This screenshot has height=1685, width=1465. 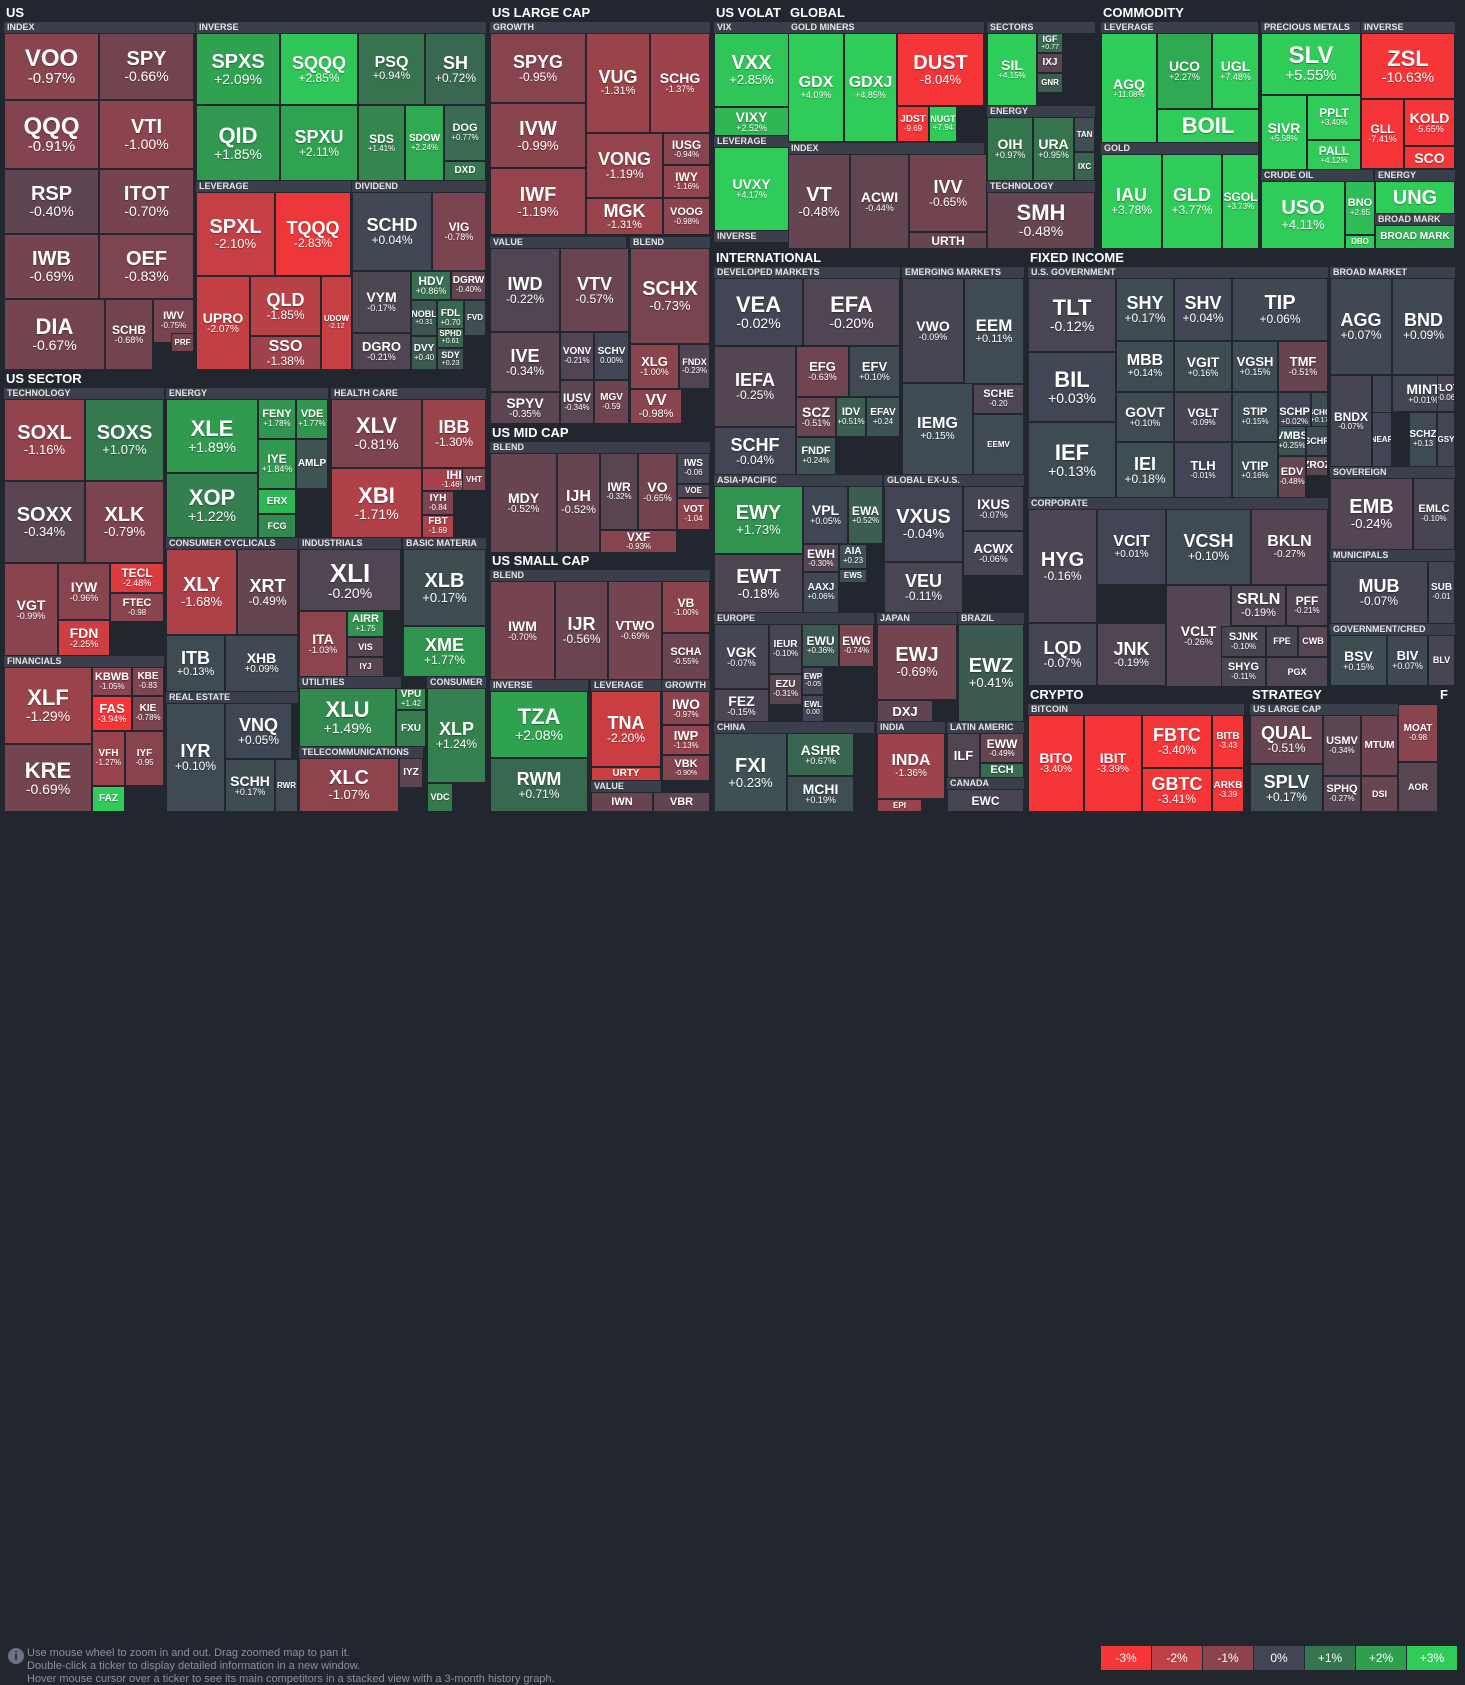 What do you see at coordinates (1243, 641) in the screenshot?
I see `tile-sjnk: SJNK -0.10%` at bounding box center [1243, 641].